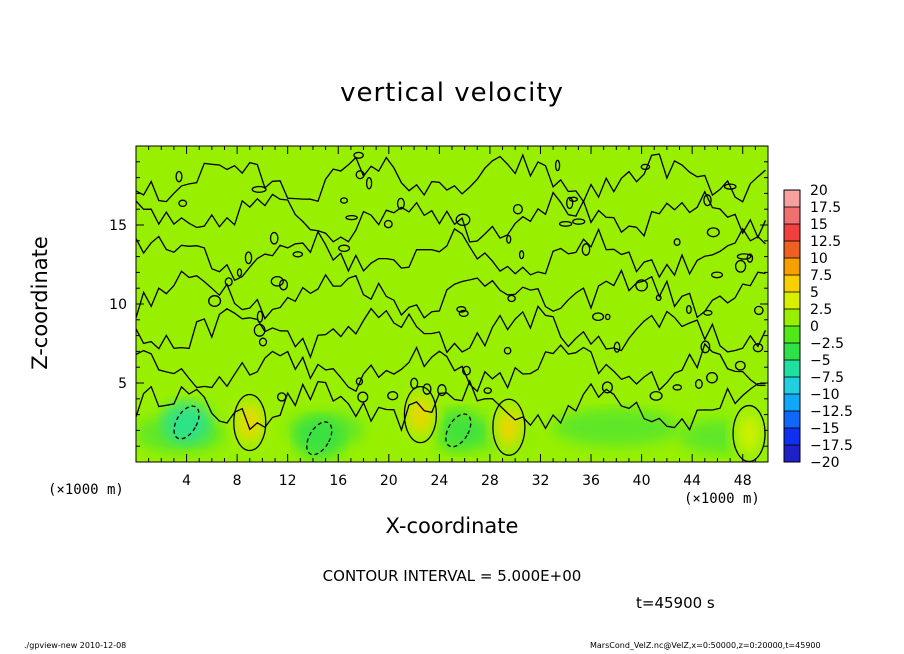  Describe the element at coordinates (675, 603) in the screenshot. I see `time-annotation: t=45900 s` at that location.